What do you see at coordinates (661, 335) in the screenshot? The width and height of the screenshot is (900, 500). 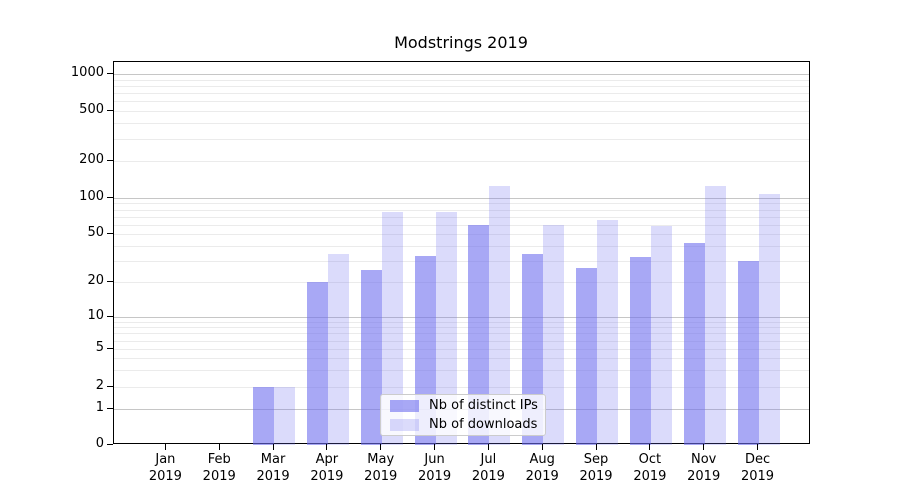 I see `bar-oct-downloads` at bounding box center [661, 335].